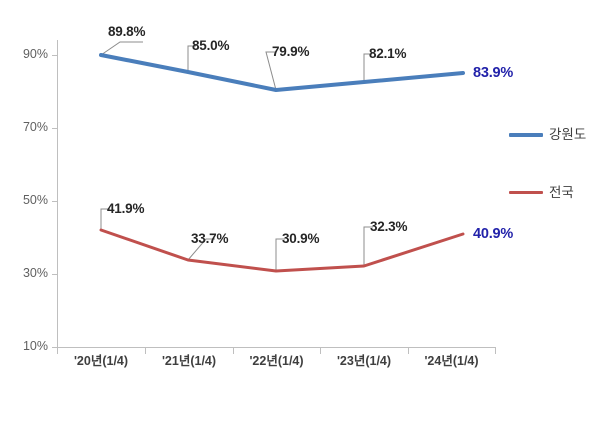 This screenshot has width=600, height=422. What do you see at coordinates (276, 347) in the screenshot?
I see `x-axis-line` at bounding box center [276, 347].